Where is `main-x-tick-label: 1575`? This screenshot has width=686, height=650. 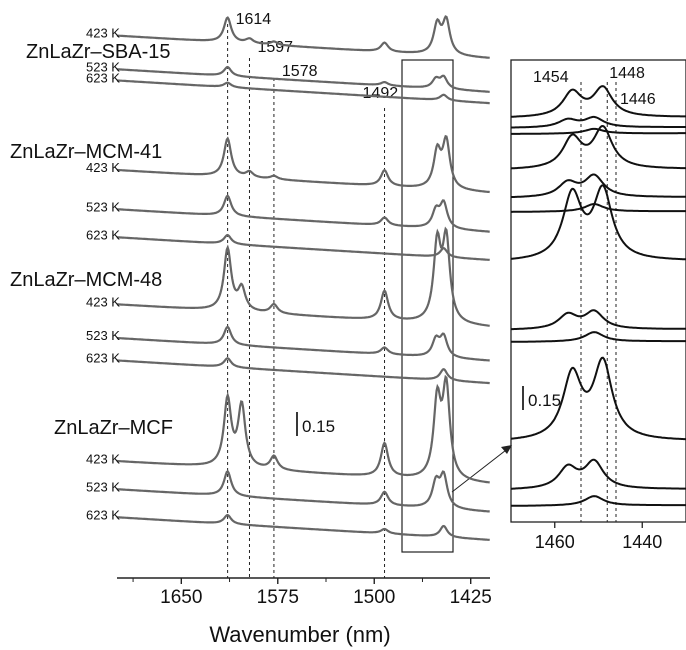 main-x-tick-label: 1575 is located at coordinates (278, 597).